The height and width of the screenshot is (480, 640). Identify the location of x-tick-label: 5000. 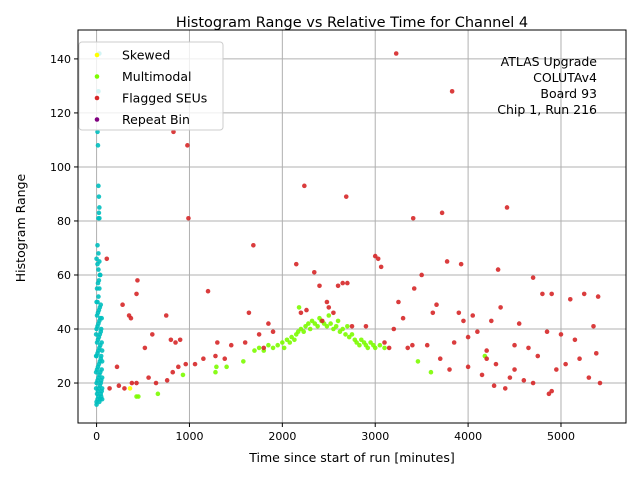
(561, 436).